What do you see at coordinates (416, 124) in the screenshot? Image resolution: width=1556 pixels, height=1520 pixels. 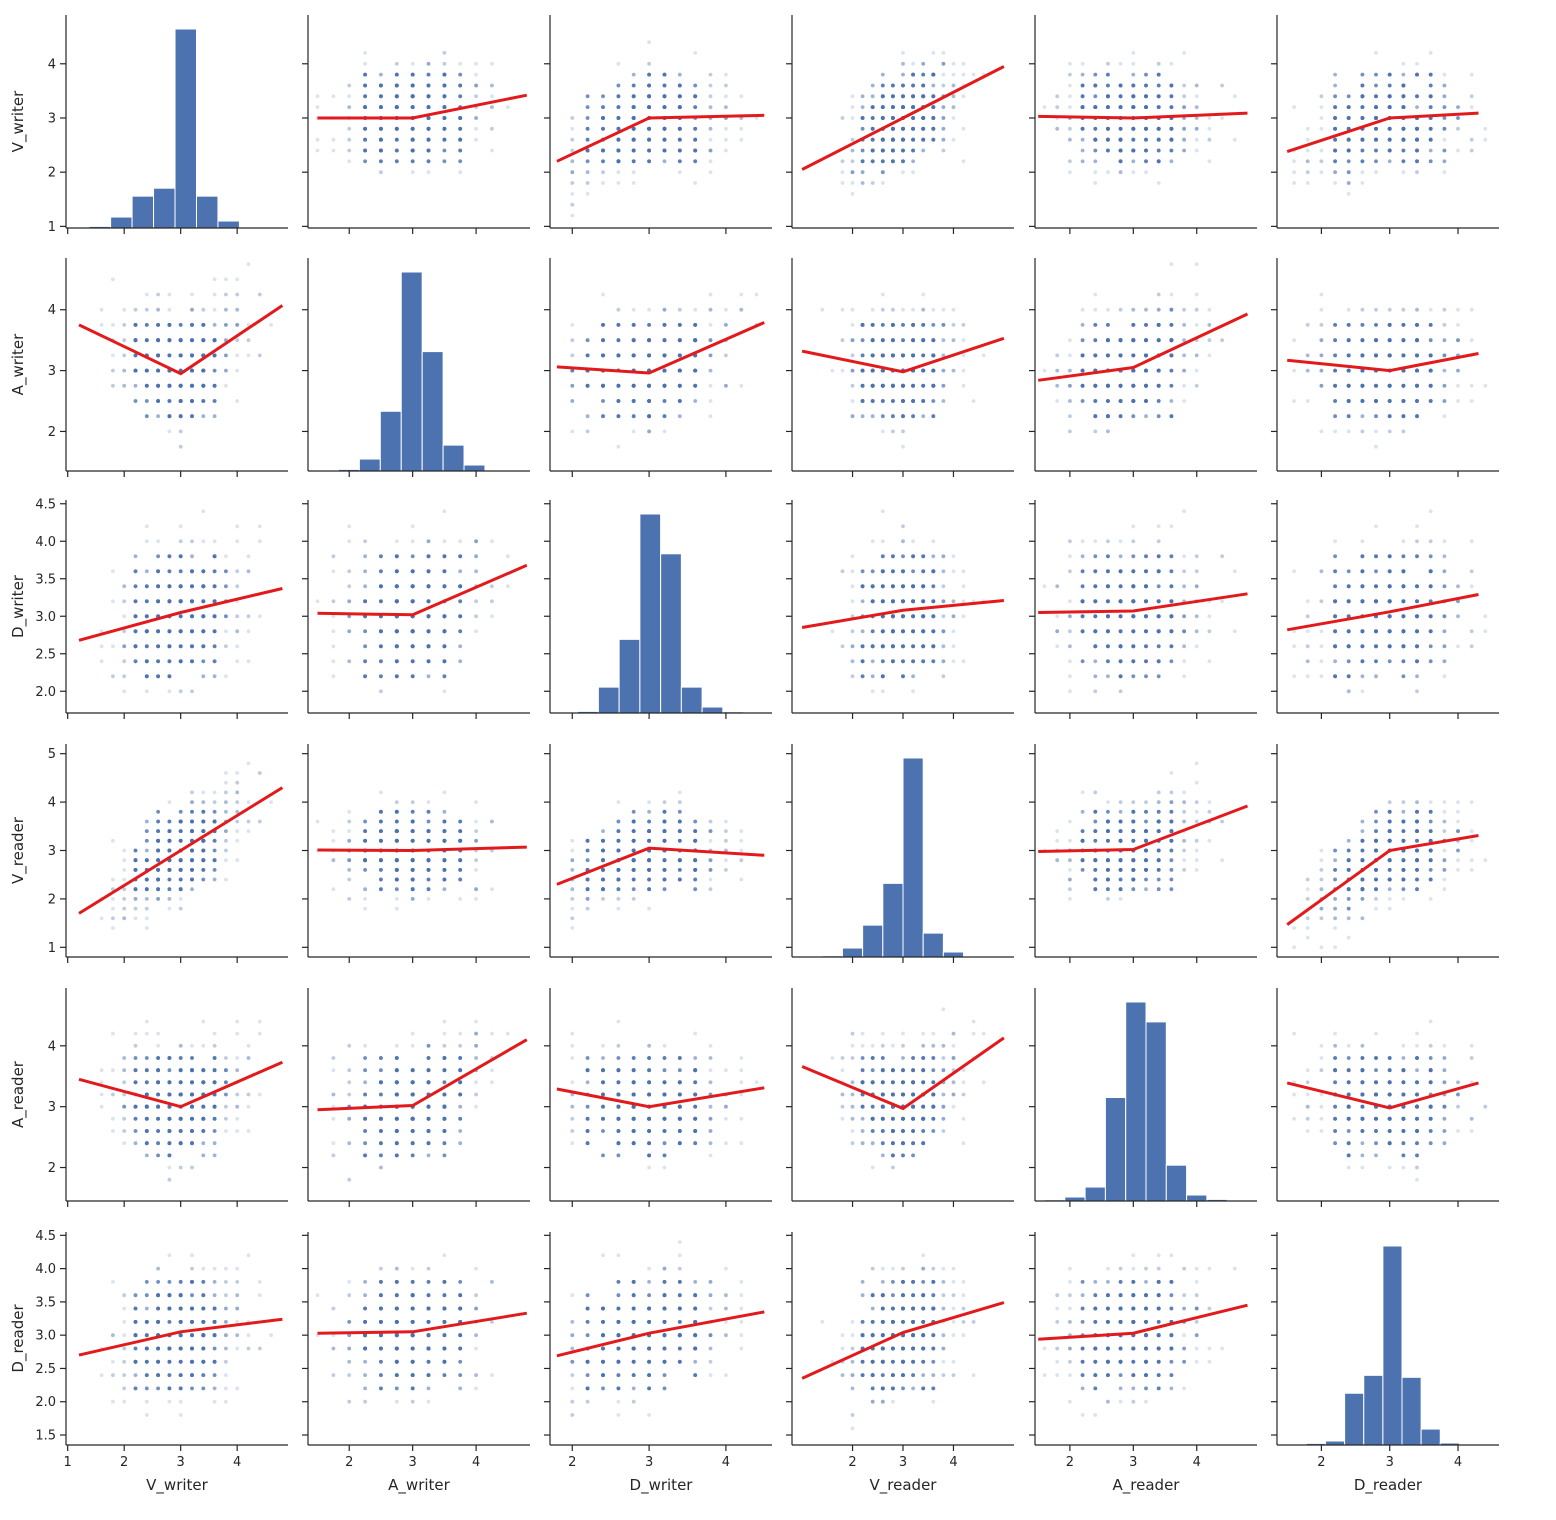 I see `panel-V_writer-vs-A_writer` at bounding box center [416, 124].